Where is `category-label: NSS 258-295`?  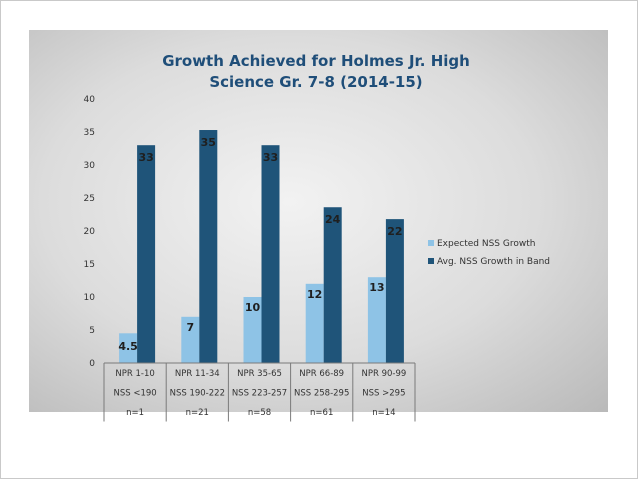
category-label: NSS 258-295 is located at coordinates (321, 394).